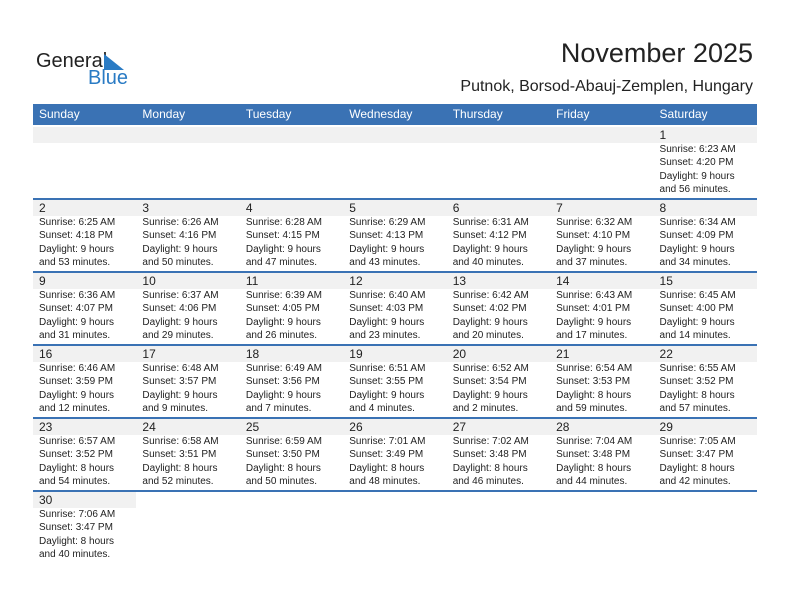 This screenshot has height=612, width=792. I want to click on sunset-text: Sunset: 3:49 PM, so click(386, 455).